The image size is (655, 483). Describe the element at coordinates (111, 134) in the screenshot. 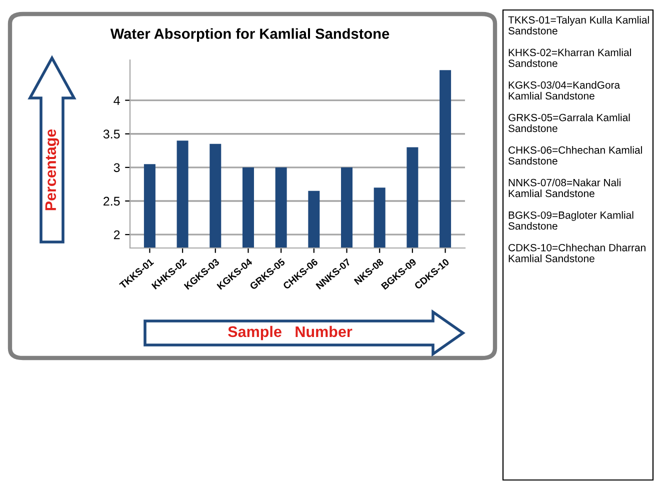

I see `y-tick-label: 3.5` at that location.